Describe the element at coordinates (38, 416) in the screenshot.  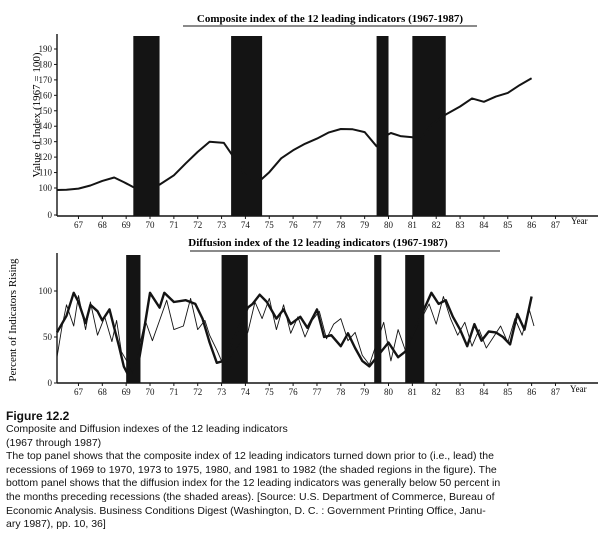
I see `figure-label: Figure 12.2` at that location.